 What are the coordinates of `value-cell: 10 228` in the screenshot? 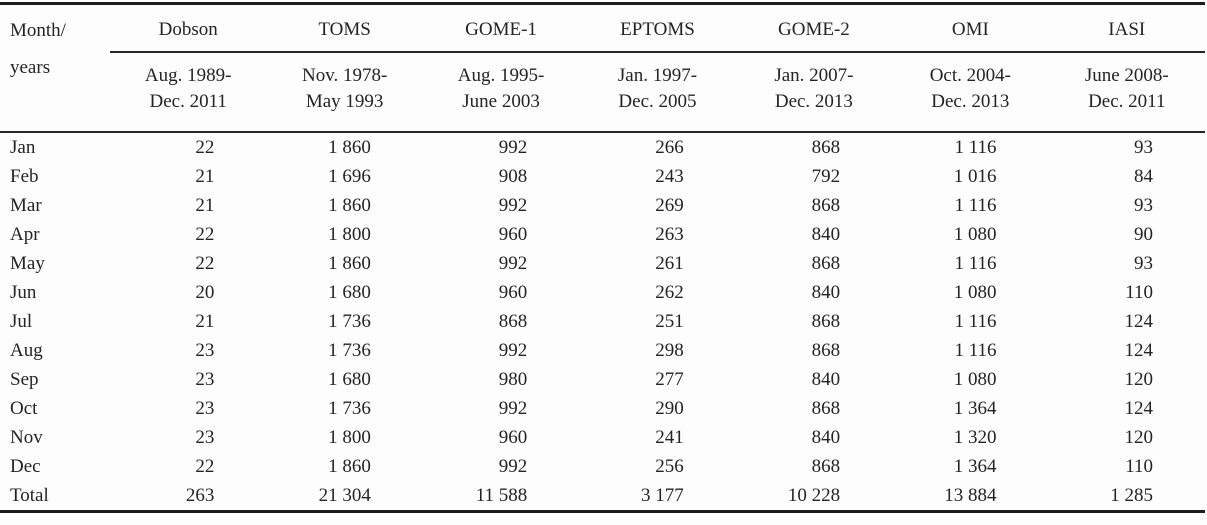 It's located at (814, 495).